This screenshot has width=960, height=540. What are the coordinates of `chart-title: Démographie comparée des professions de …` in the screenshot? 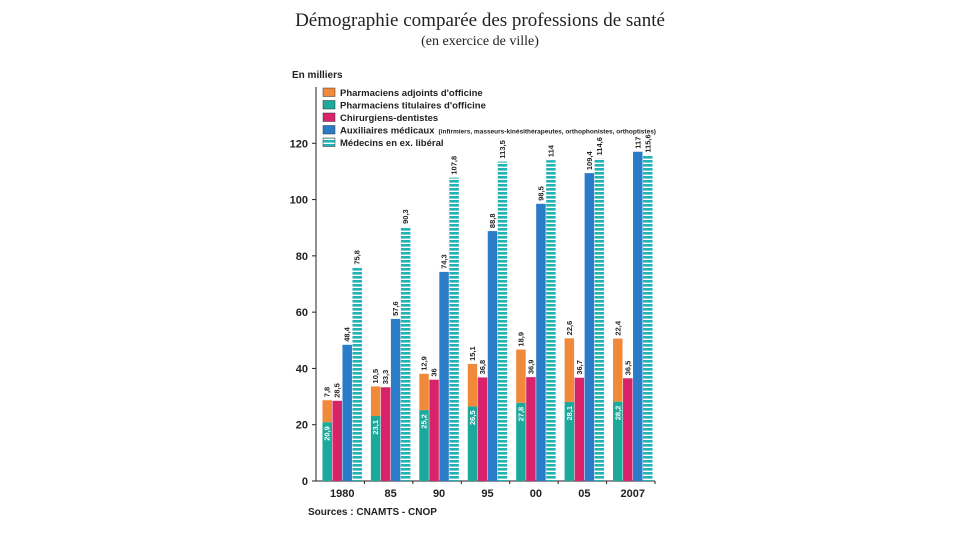 It's located at (480, 20).